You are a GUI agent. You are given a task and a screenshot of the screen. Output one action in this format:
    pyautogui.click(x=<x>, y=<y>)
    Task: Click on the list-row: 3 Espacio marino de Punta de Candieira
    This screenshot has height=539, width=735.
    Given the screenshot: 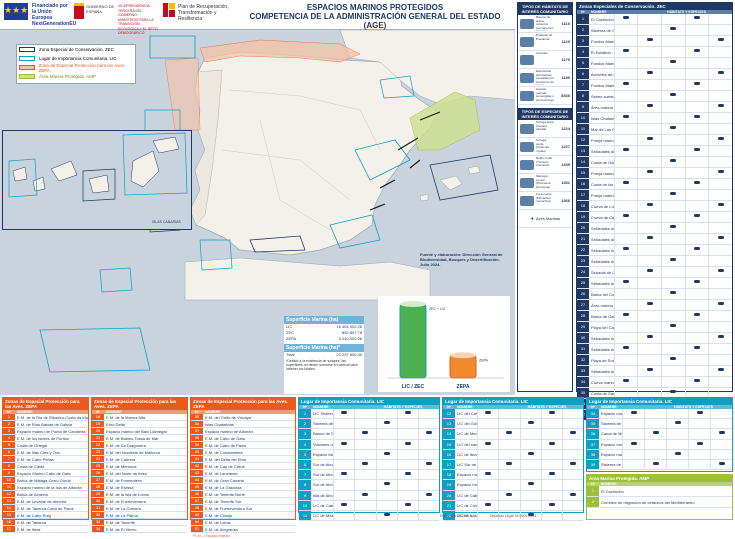 What is the action you would take?
    pyautogui.click(x=45, y=431)
    